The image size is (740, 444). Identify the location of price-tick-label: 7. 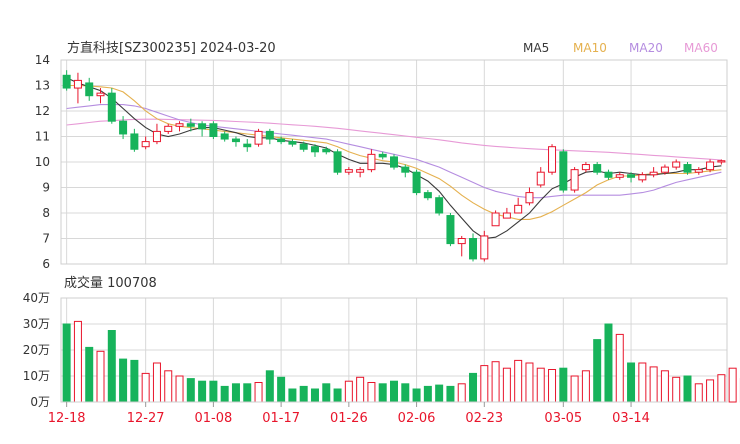
(46, 239).